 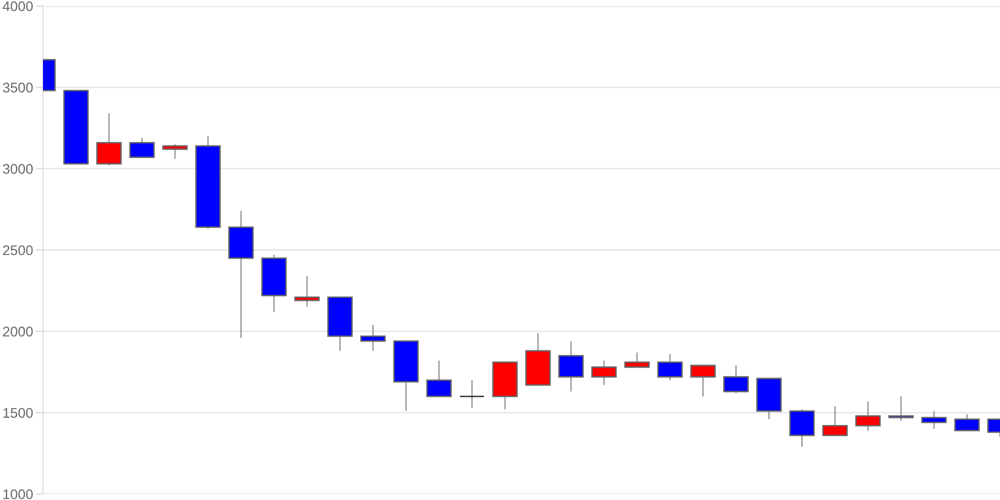 What do you see at coordinates (18, 413) in the screenshot?
I see `y-tick-label: 1500` at bounding box center [18, 413].